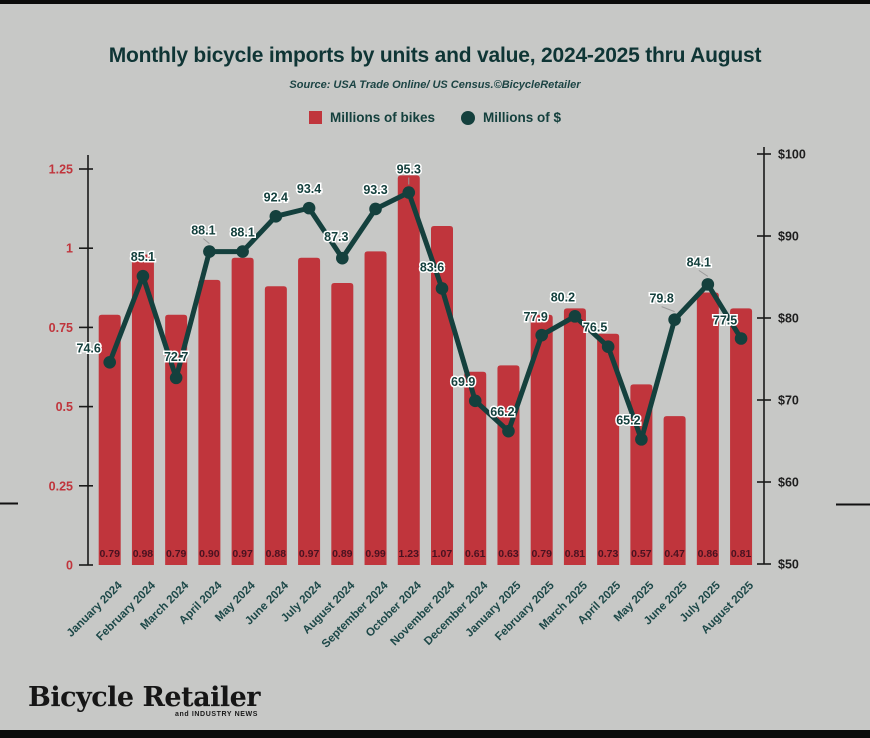 This screenshot has width=870, height=738. I want to click on legend-item-dollars: Millions of $, so click(511, 117).